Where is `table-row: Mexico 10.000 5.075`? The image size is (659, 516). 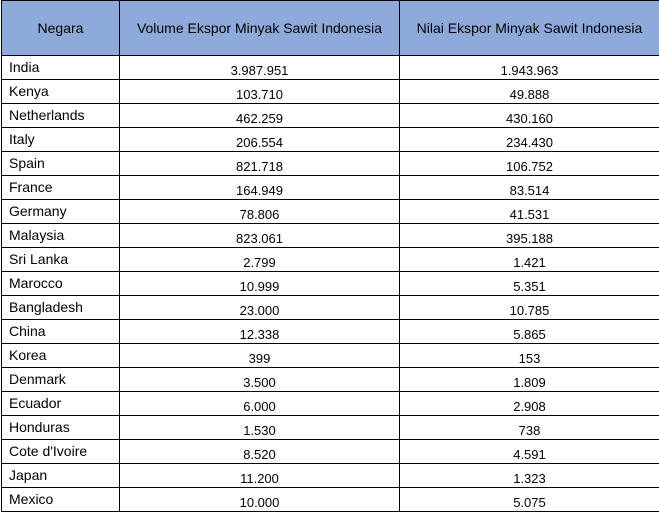
table-row: Mexico 10.000 5.075 is located at coordinates (330, 499).